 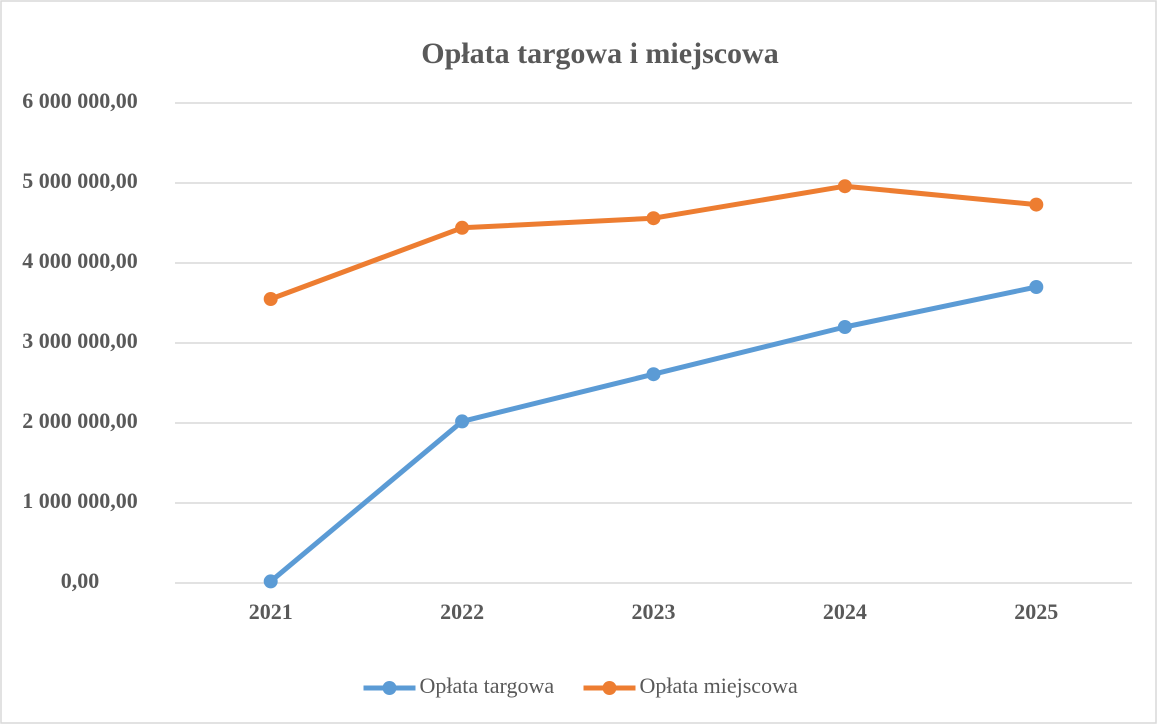 What do you see at coordinates (845, 611) in the screenshot?
I see `x-tick-label: 2024` at bounding box center [845, 611].